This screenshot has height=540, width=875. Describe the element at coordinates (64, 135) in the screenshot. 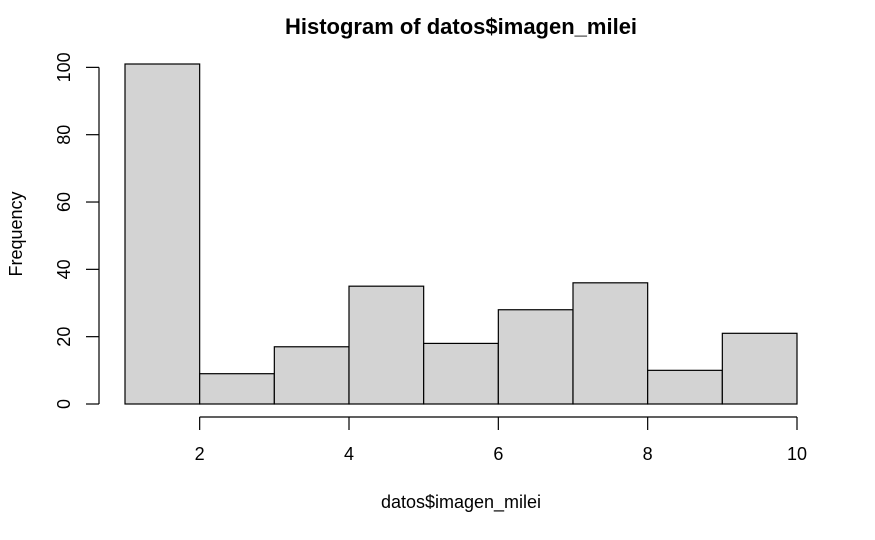

I see `y-tick-label: 80` at that location.